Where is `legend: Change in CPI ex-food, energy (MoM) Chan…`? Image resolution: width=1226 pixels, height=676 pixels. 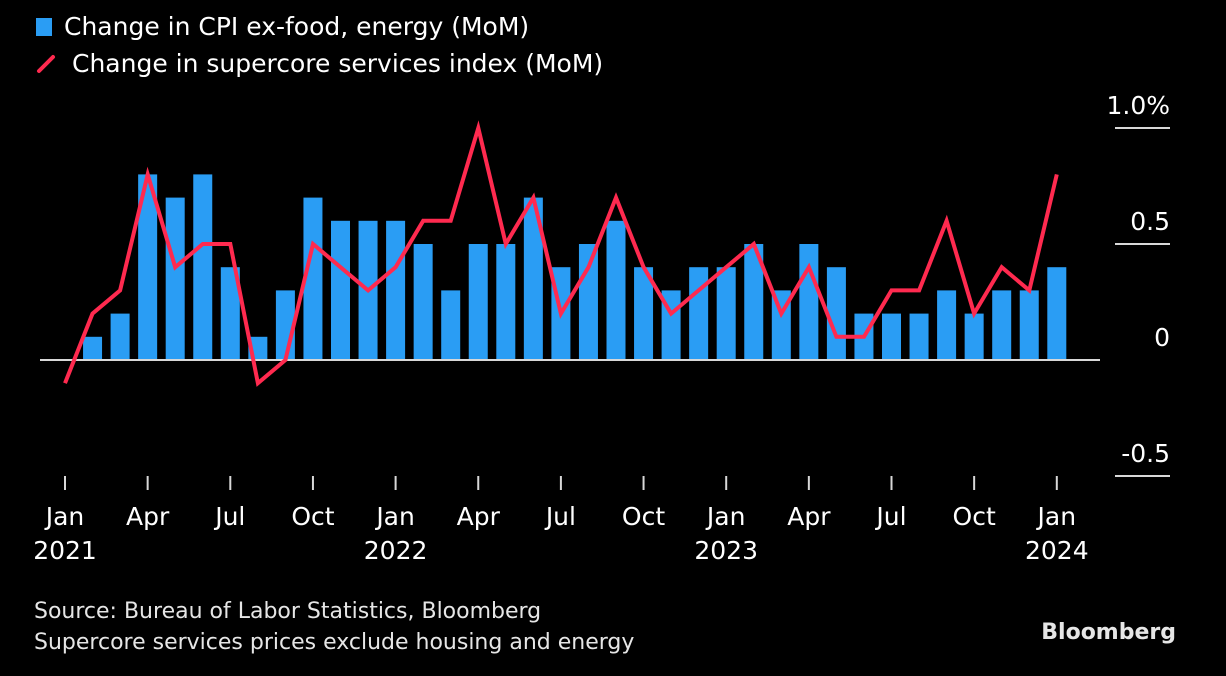 legend: Change in CPI ex-food, energy (MoM) Chan… is located at coordinates (319, 45).